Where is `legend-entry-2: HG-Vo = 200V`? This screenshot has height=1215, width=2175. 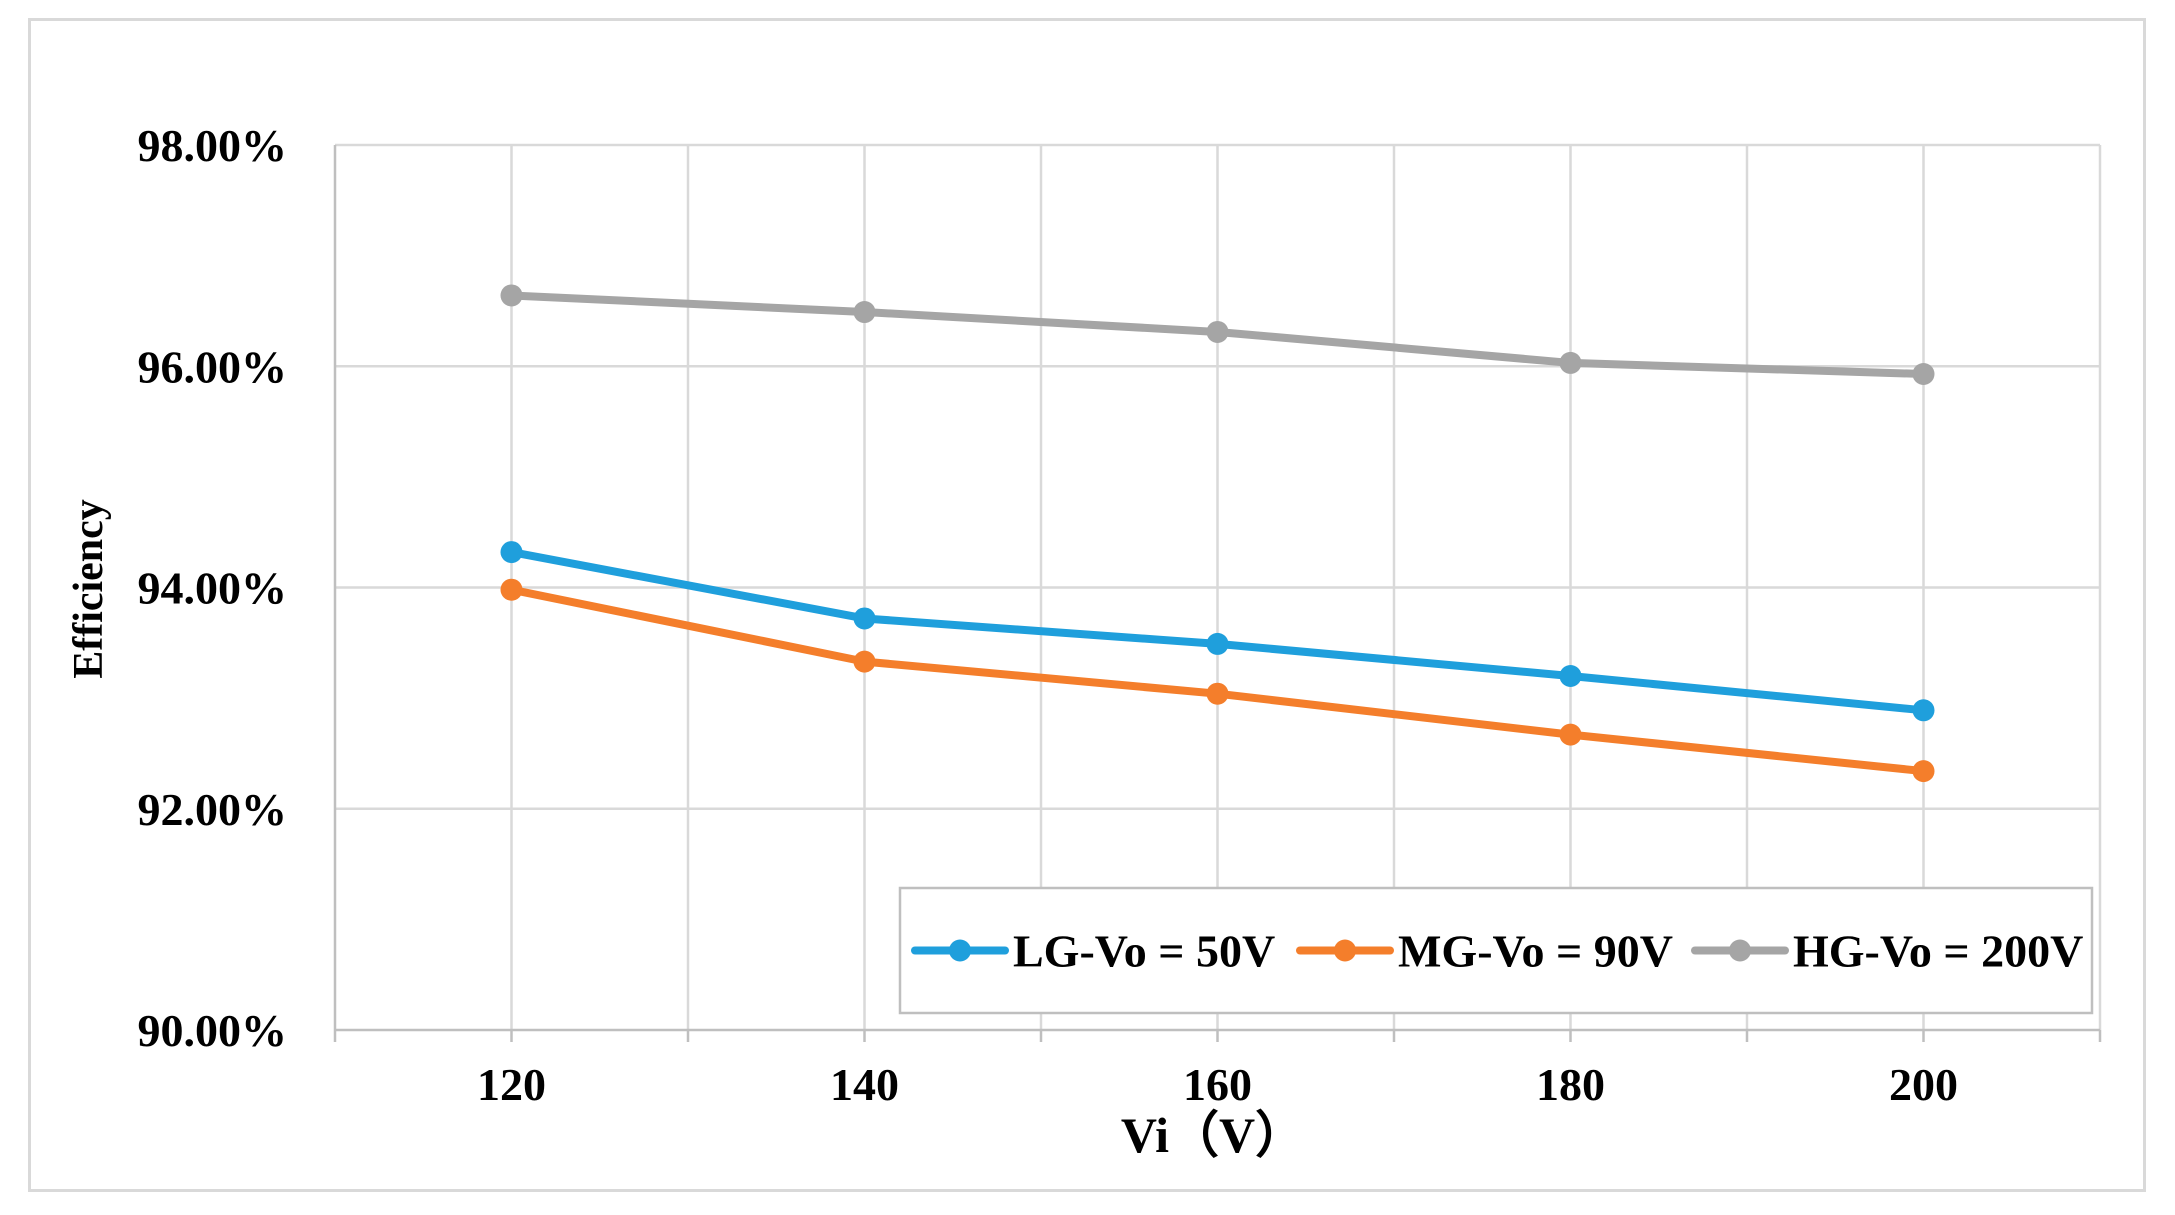 legend-entry-2: HG-Vo = 200V is located at coordinates (1887, 951).